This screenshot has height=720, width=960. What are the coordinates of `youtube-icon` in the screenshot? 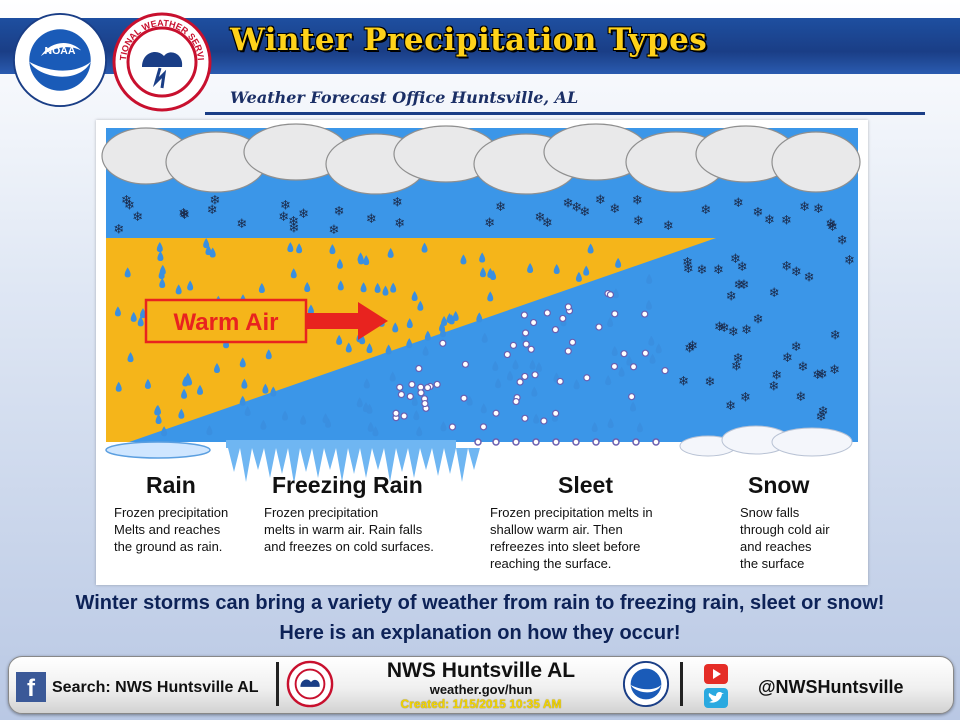 It's located at (716, 674).